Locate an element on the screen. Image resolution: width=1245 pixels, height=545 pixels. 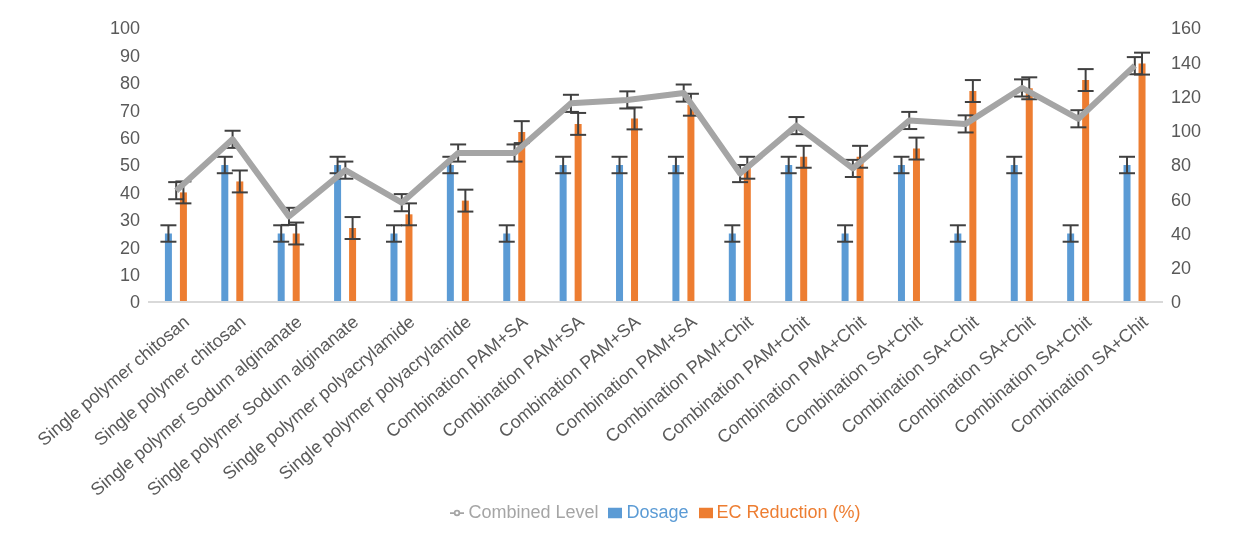
y-tick-label: 40 is located at coordinates (129, 192).